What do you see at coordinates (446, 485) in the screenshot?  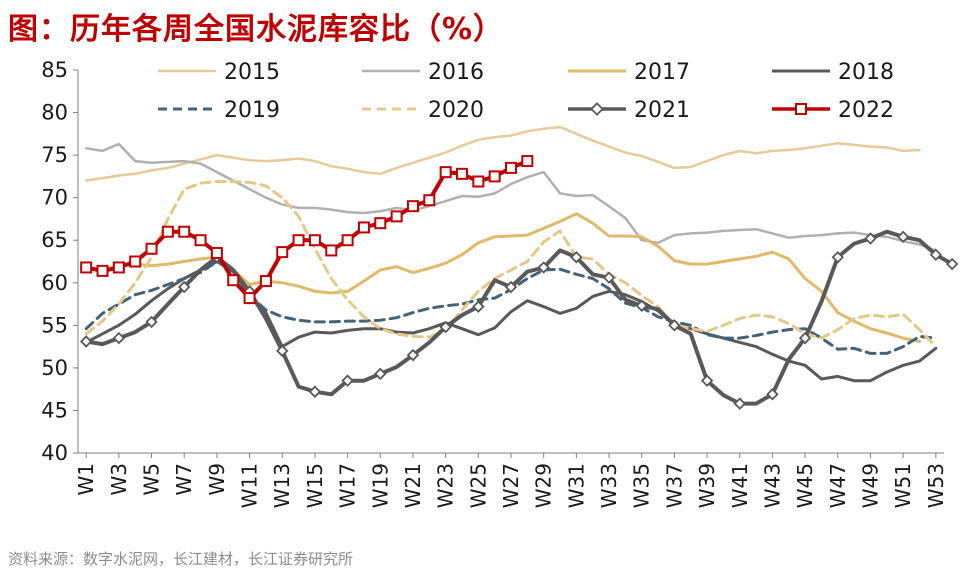 I see `x-tick-label: W23` at bounding box center [446, 485].